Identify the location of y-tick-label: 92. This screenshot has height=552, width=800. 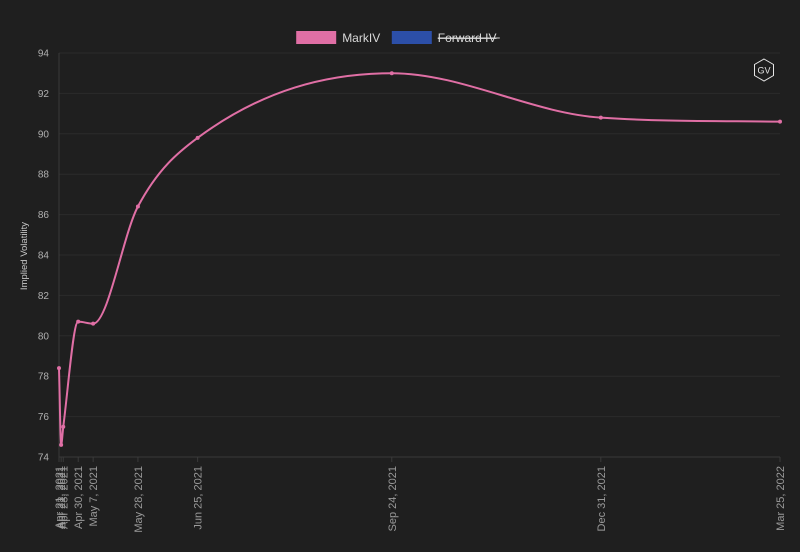
(44, 94).